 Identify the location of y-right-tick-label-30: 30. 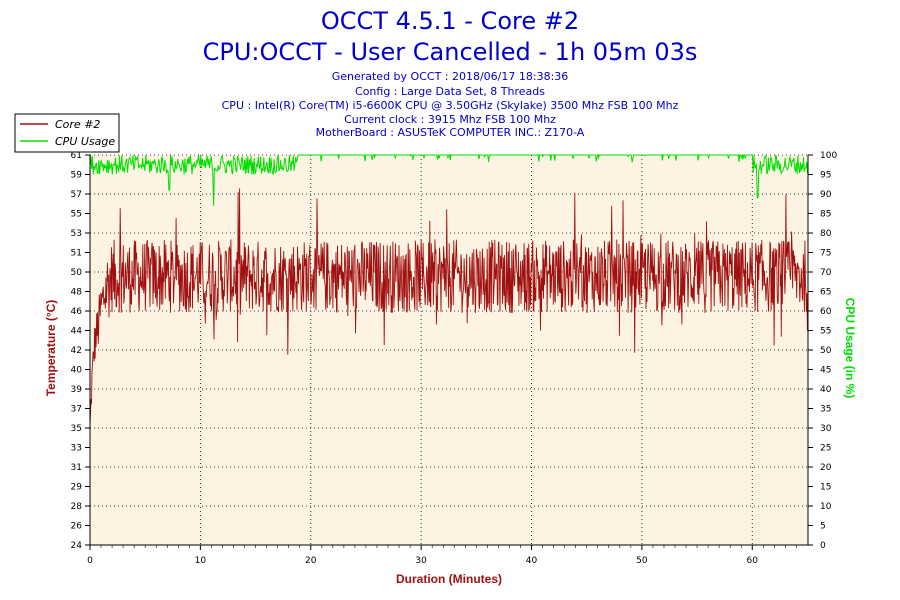
(826, 429).